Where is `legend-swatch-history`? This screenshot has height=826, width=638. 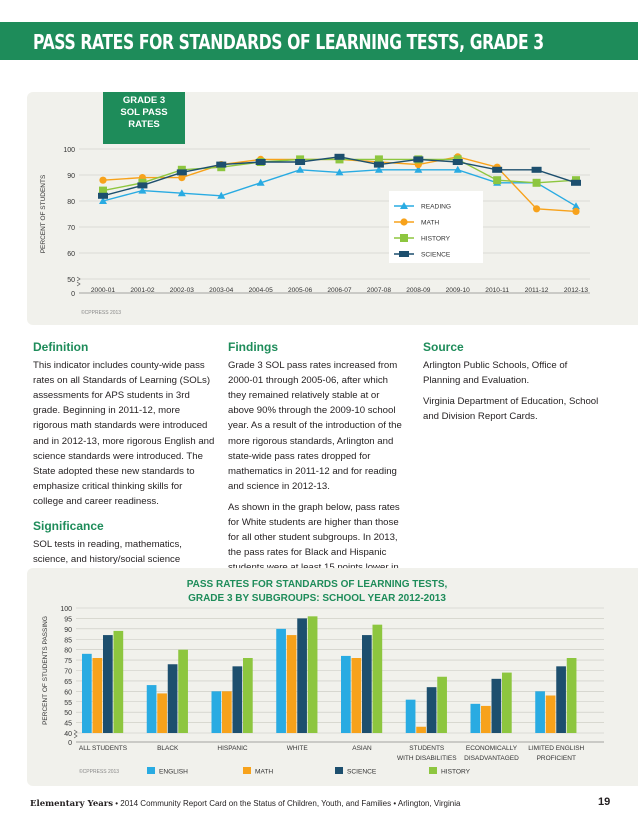
legend-swatch-history is located at coordinates (433, 770).